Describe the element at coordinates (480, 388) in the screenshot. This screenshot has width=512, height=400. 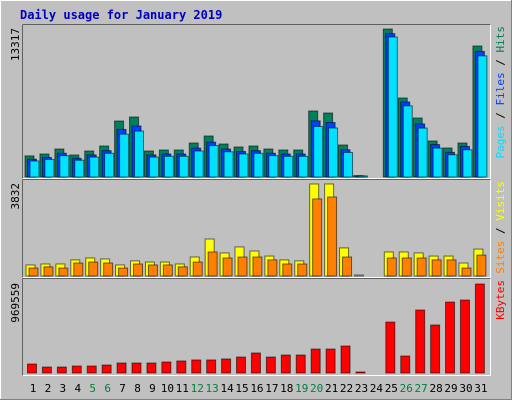
I see `x-tick-label: 31` at that location.